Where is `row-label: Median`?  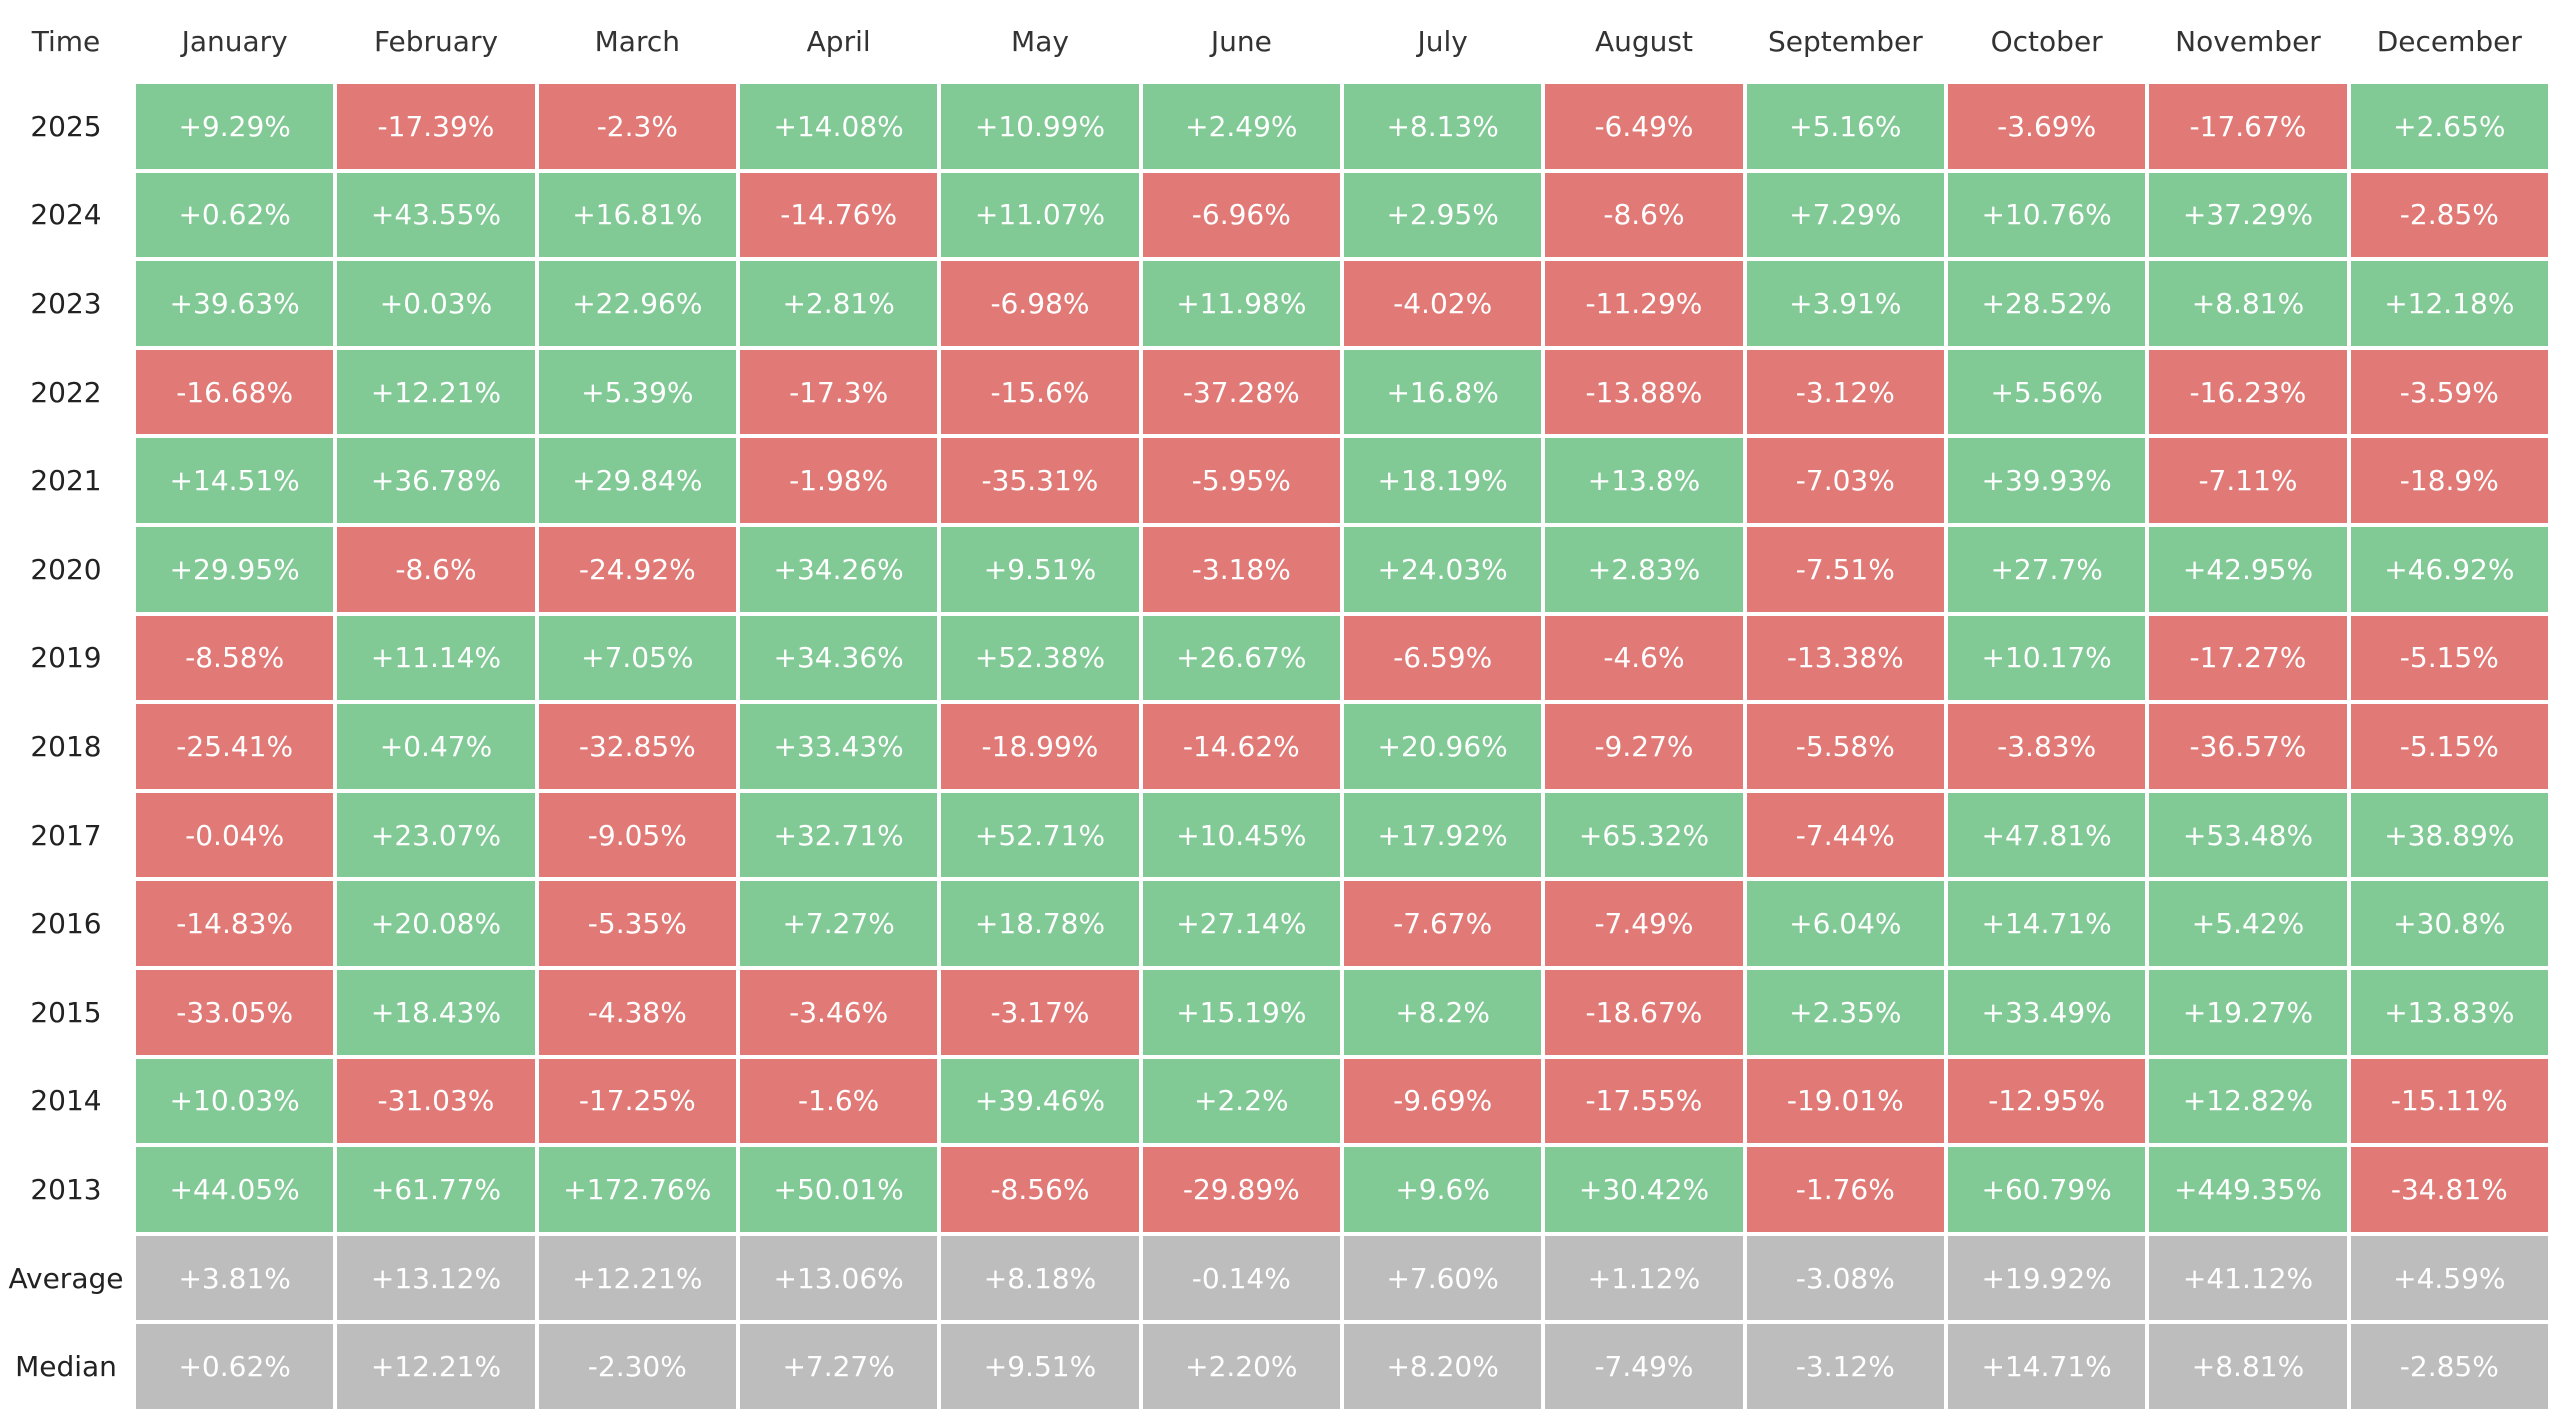 row-label: Median is located at coordinates (66, 1367).